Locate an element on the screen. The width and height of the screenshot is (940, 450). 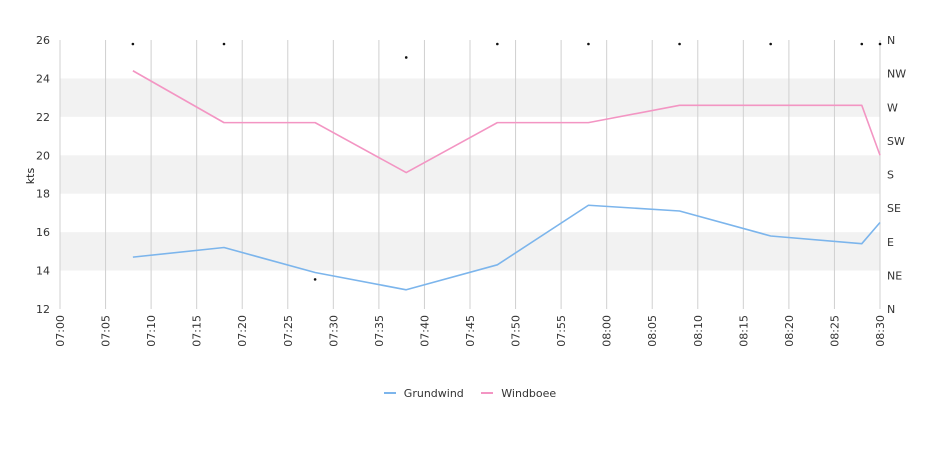
legend-label-grundwind: Grundwind is located at coordinates (433, 393).